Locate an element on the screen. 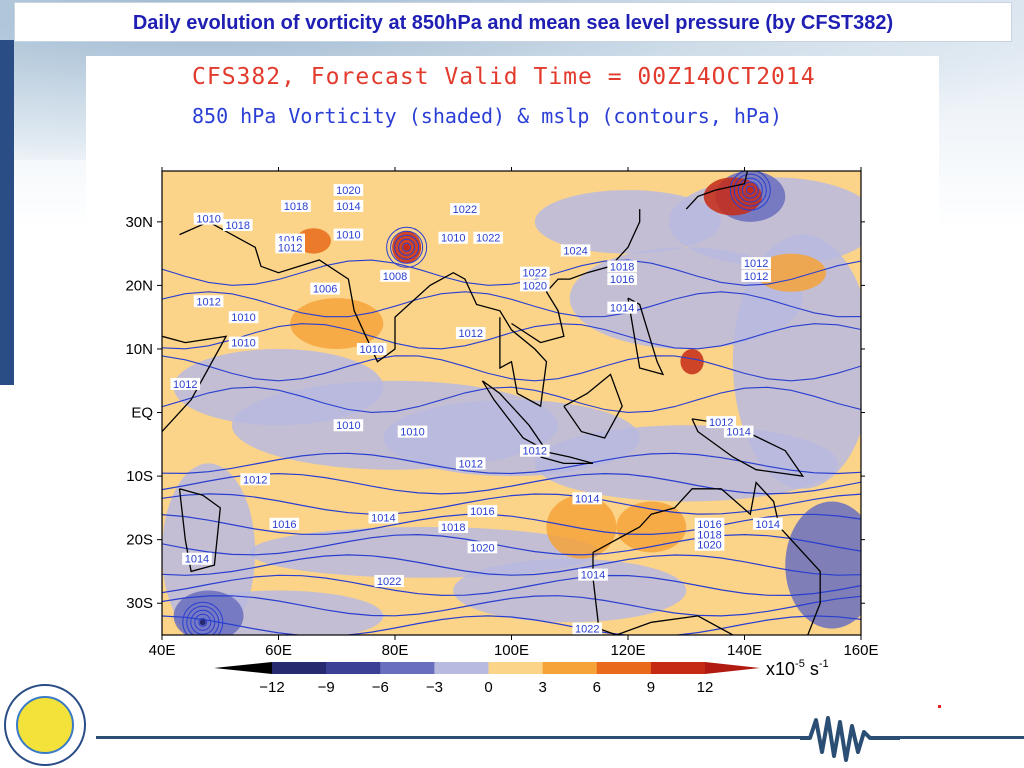 The image size is (1024, 768). lat-tick-label: 20N is located at coordinates (139, 285).